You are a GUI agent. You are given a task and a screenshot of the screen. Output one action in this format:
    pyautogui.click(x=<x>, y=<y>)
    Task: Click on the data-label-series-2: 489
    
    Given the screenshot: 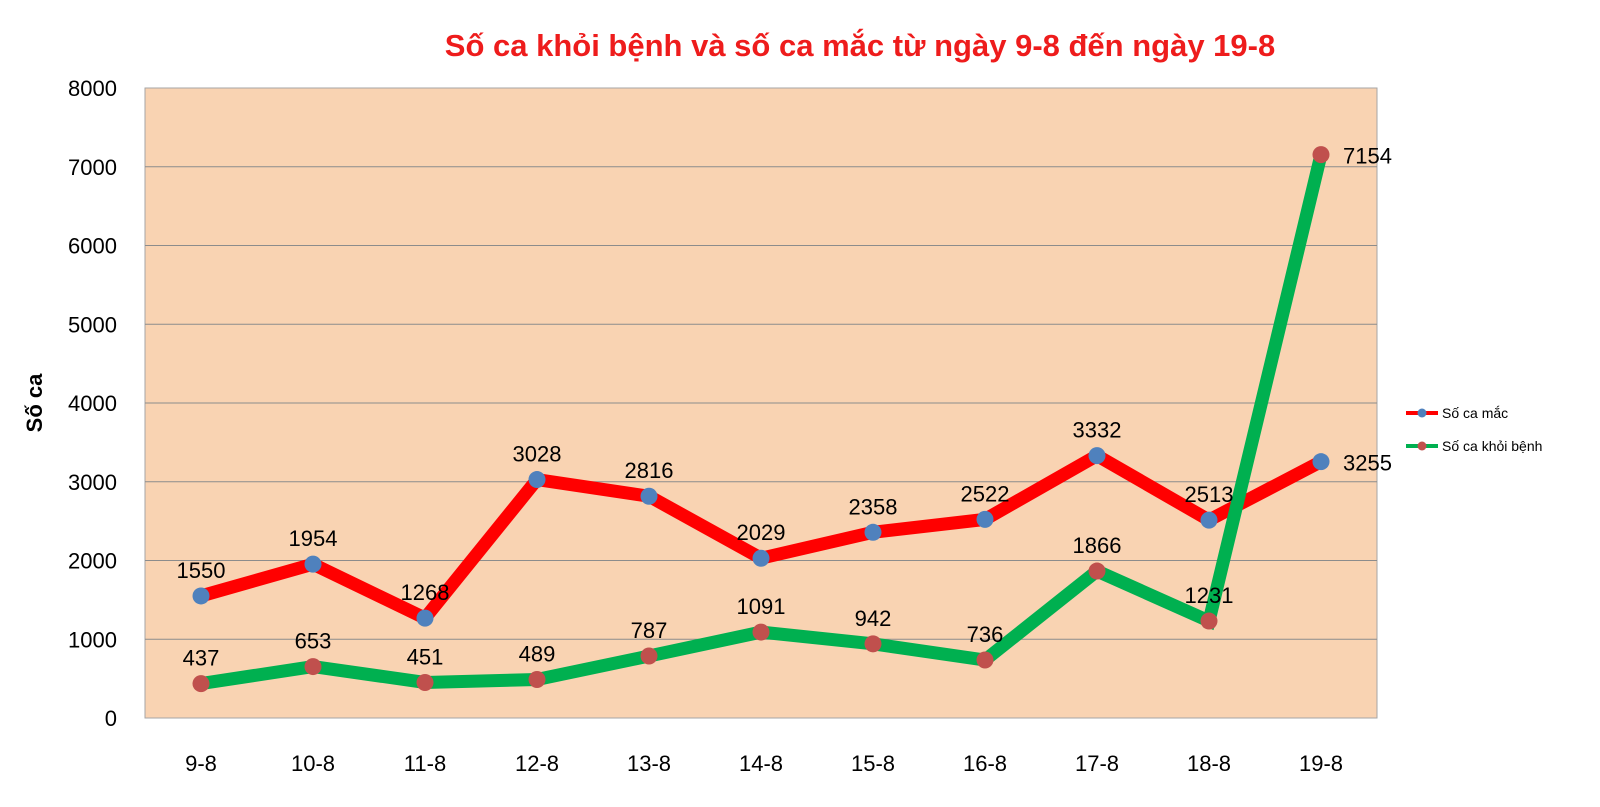 What is the action you would take?
    pyautogui.click(x=537, y=653)
    